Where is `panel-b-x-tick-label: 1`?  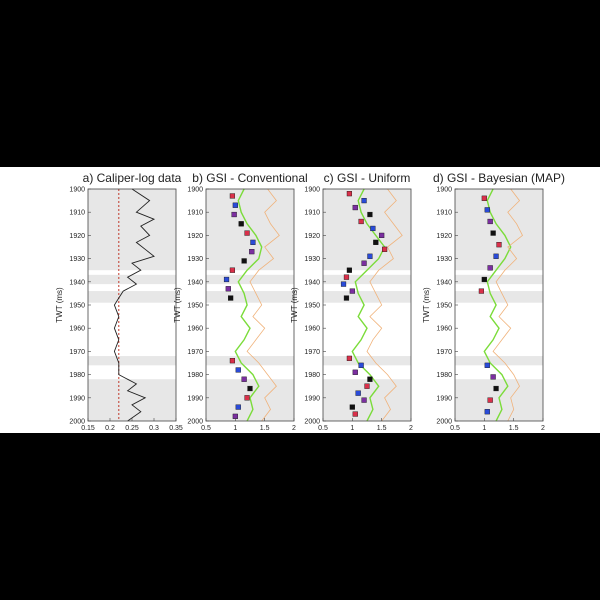
panel-b-x-tick-label: 1 is located at coordinates (235, 428).